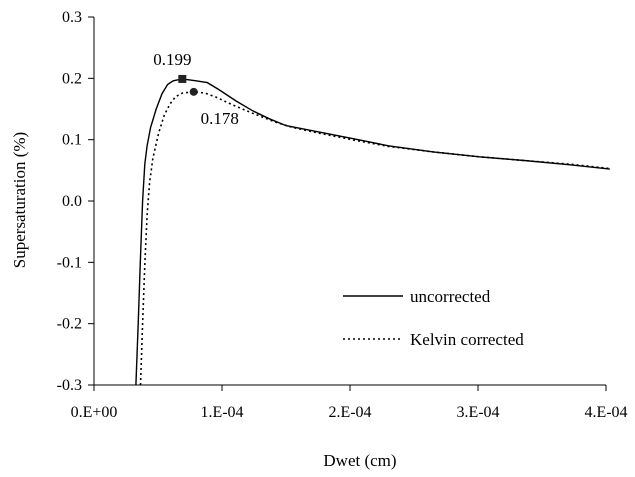 The image size is (635, 477). Describe the element at coordinates (467, 339) in the screenshot. I see `legend-label-kelvin-corrected: Kelvin corrected` at that location.